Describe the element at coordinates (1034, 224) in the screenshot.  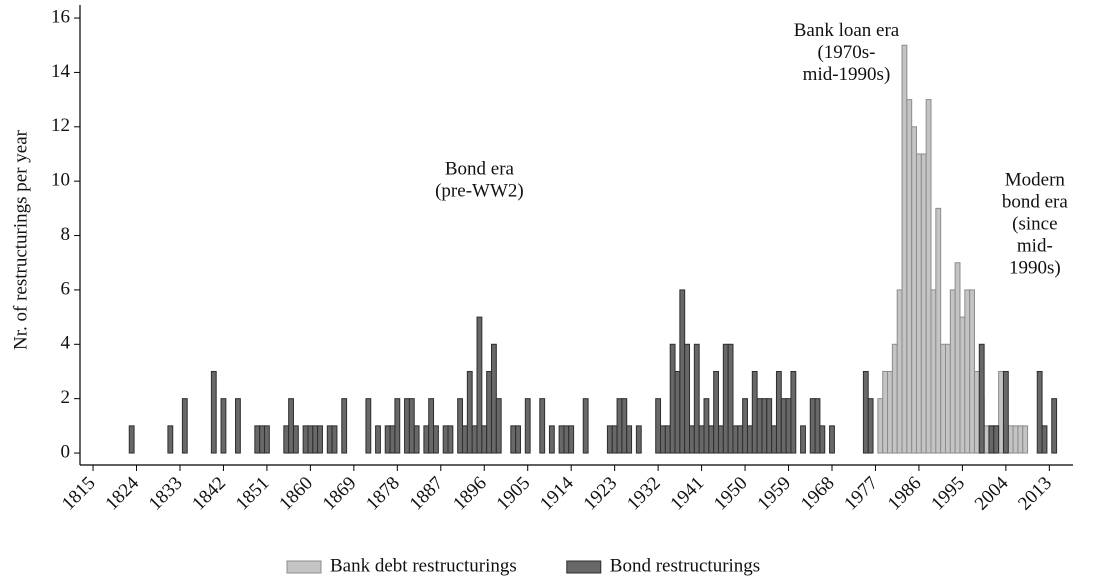
I see `annotation: (since` at that location.